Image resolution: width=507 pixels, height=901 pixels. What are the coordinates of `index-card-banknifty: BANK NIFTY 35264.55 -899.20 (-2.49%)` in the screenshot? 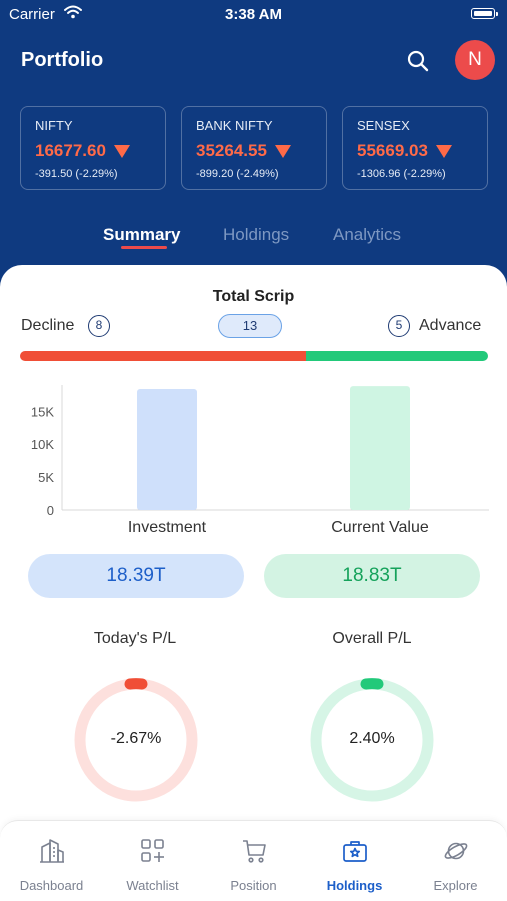 It's located at (254, 148).